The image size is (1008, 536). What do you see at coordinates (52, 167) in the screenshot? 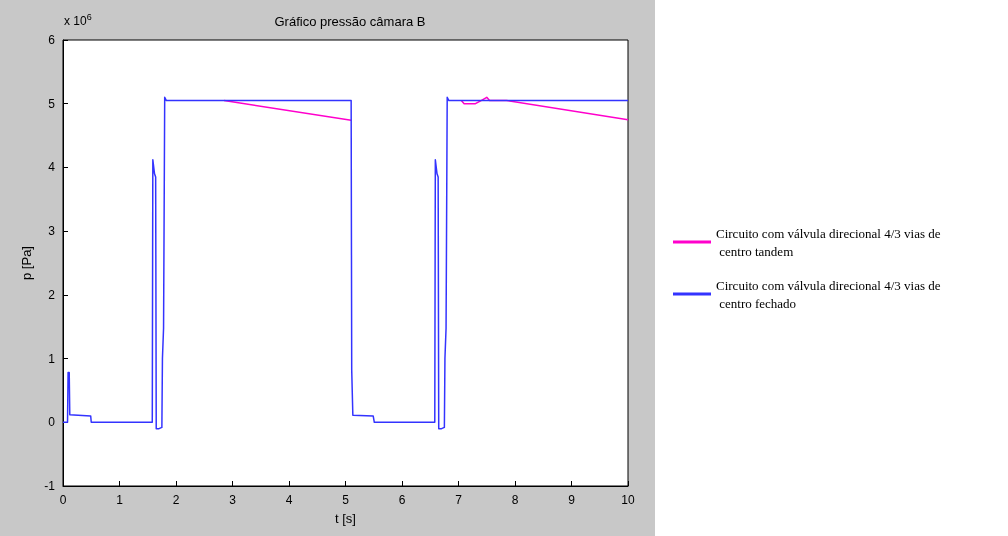
I see `y-tick-label: 4` at bounding box center [52, 167].